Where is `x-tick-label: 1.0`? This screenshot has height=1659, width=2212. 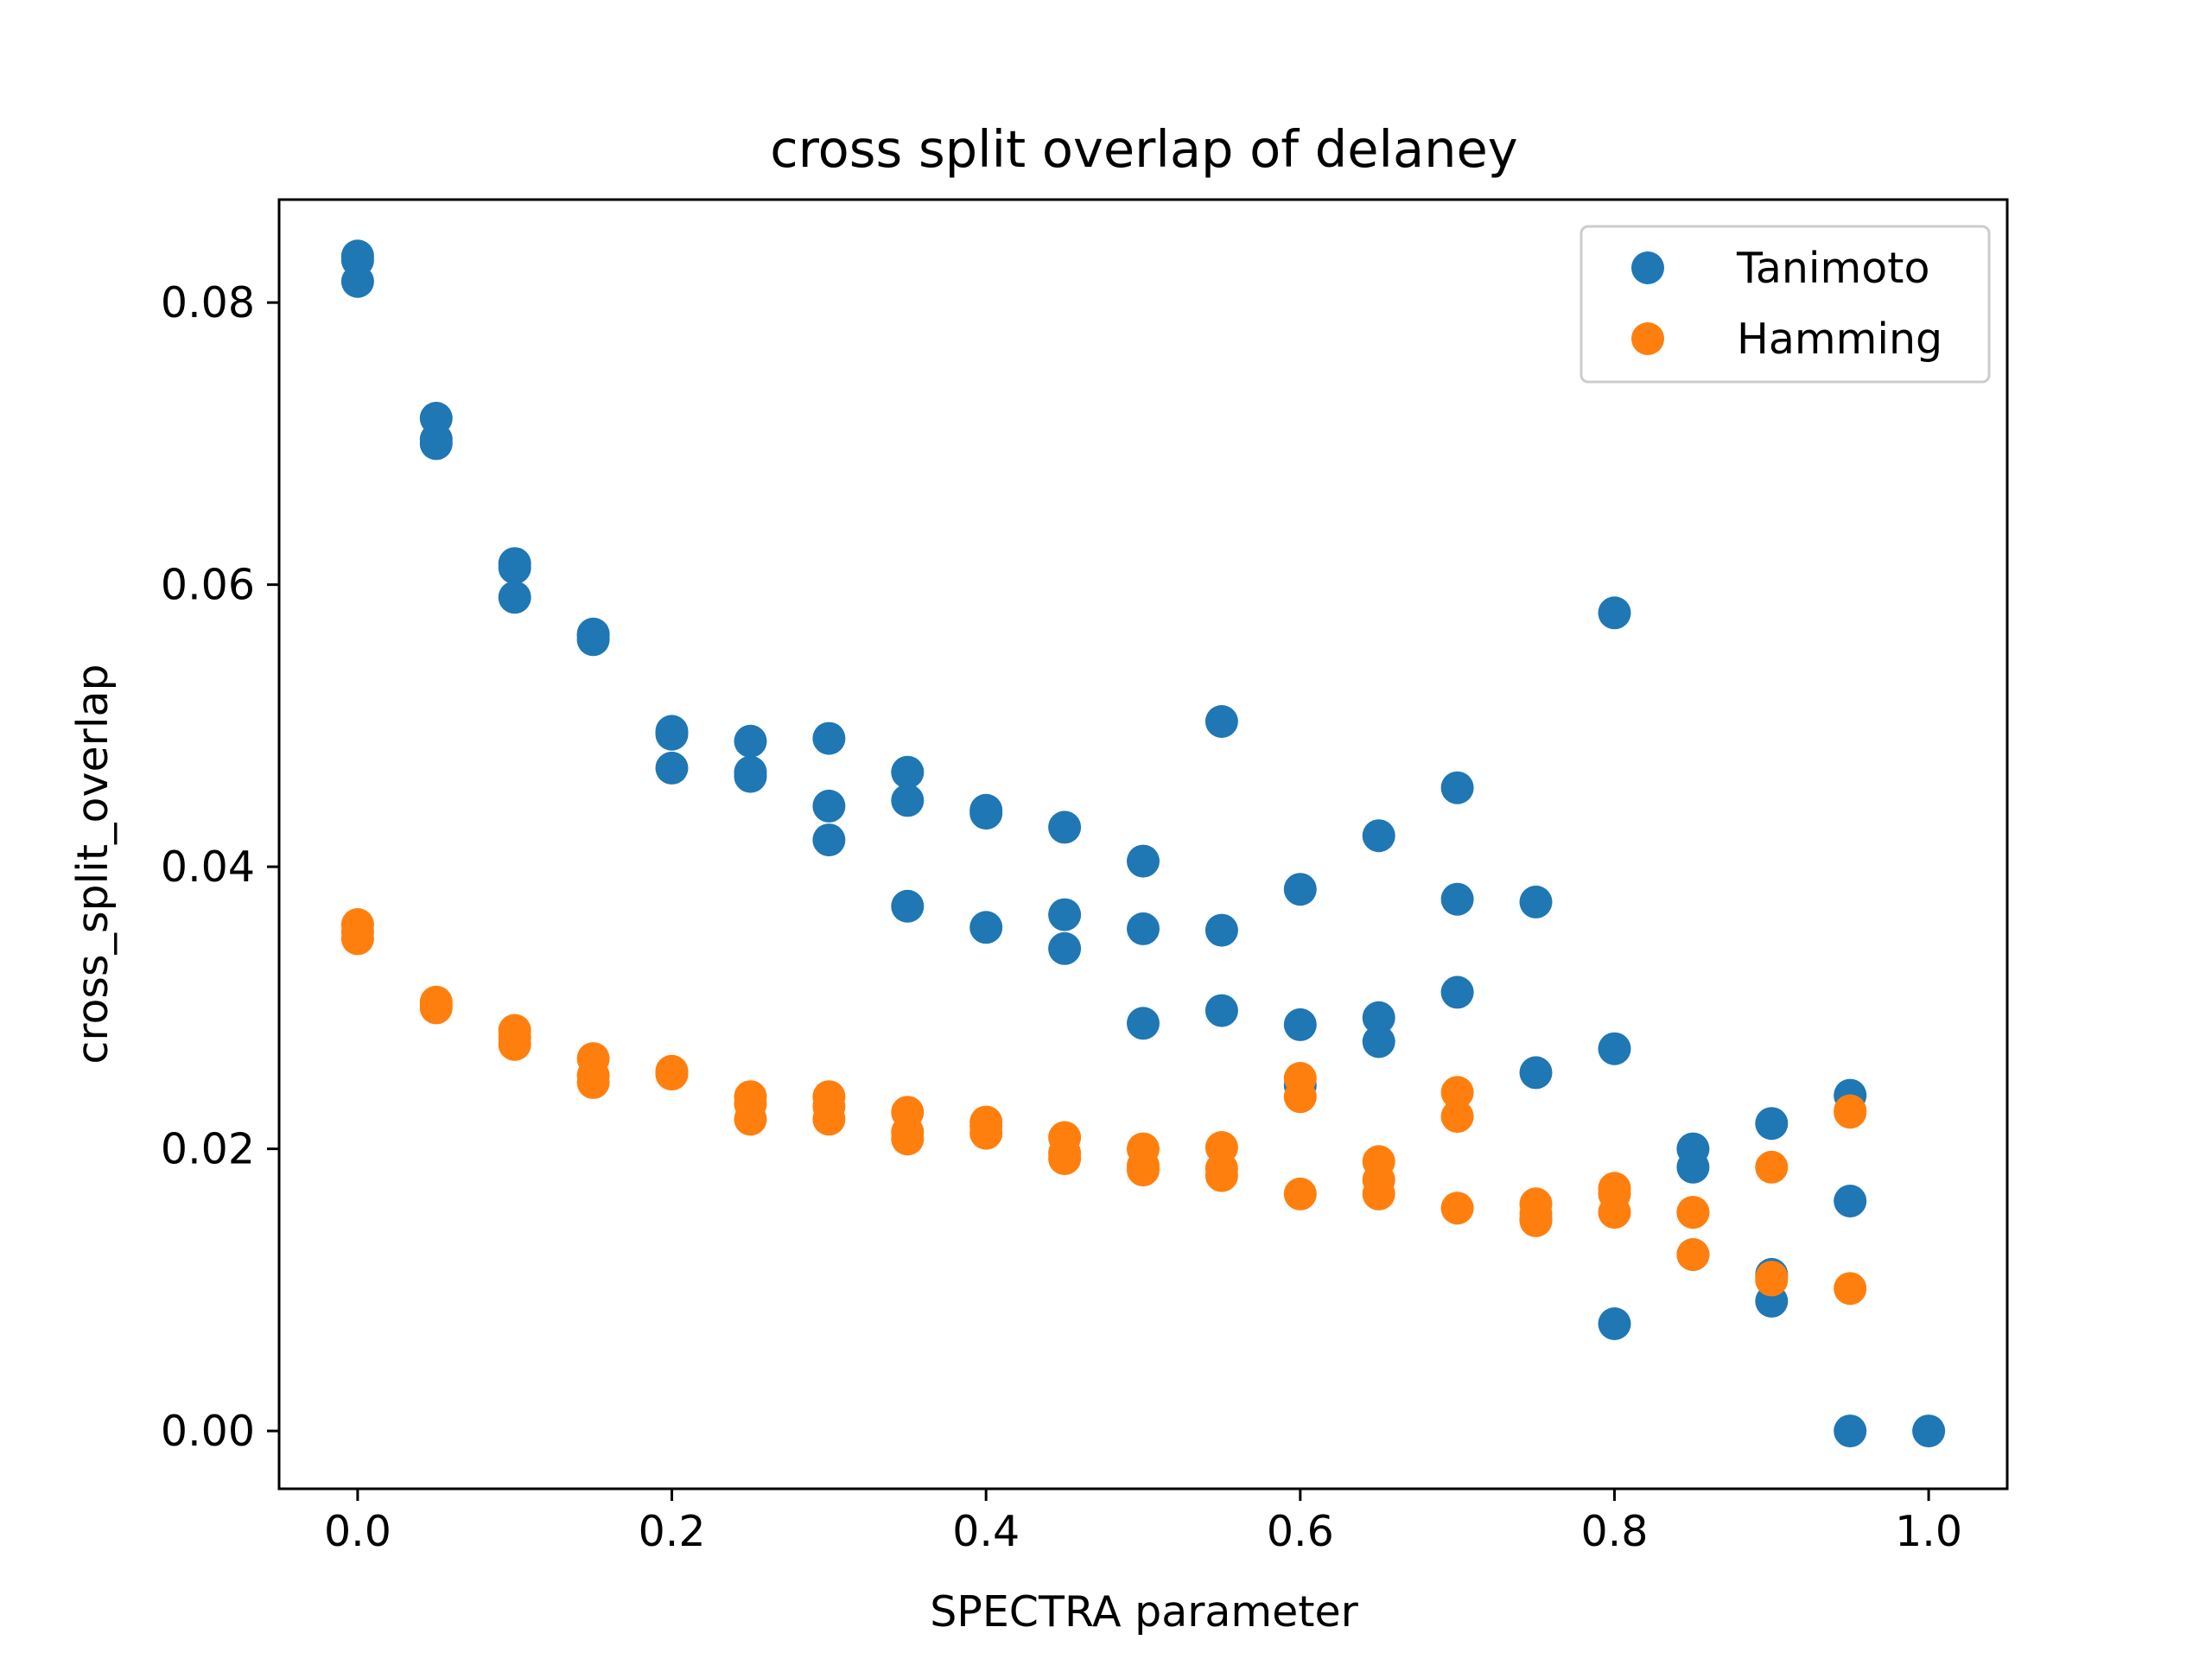 x-tick-label: 1.0 is located at coordinates (1928, 1531).